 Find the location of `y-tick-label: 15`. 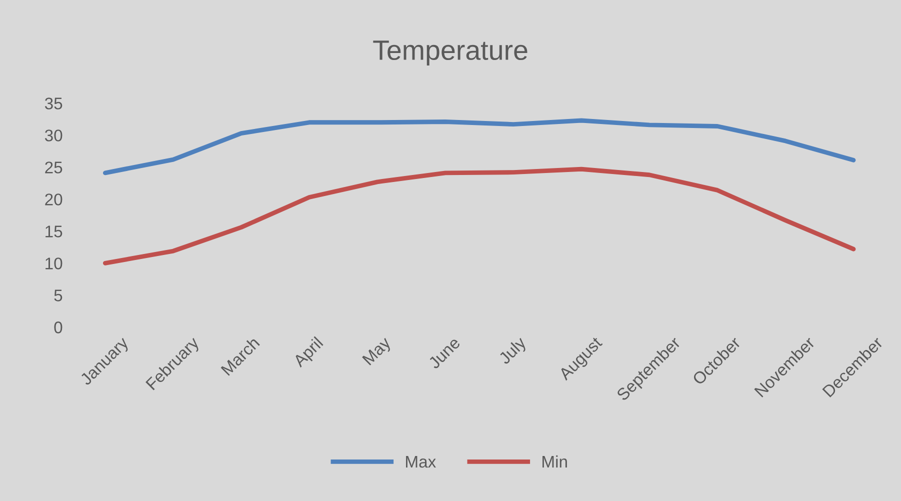

y-tick-label: 15 is located at coordinates (54, 232).